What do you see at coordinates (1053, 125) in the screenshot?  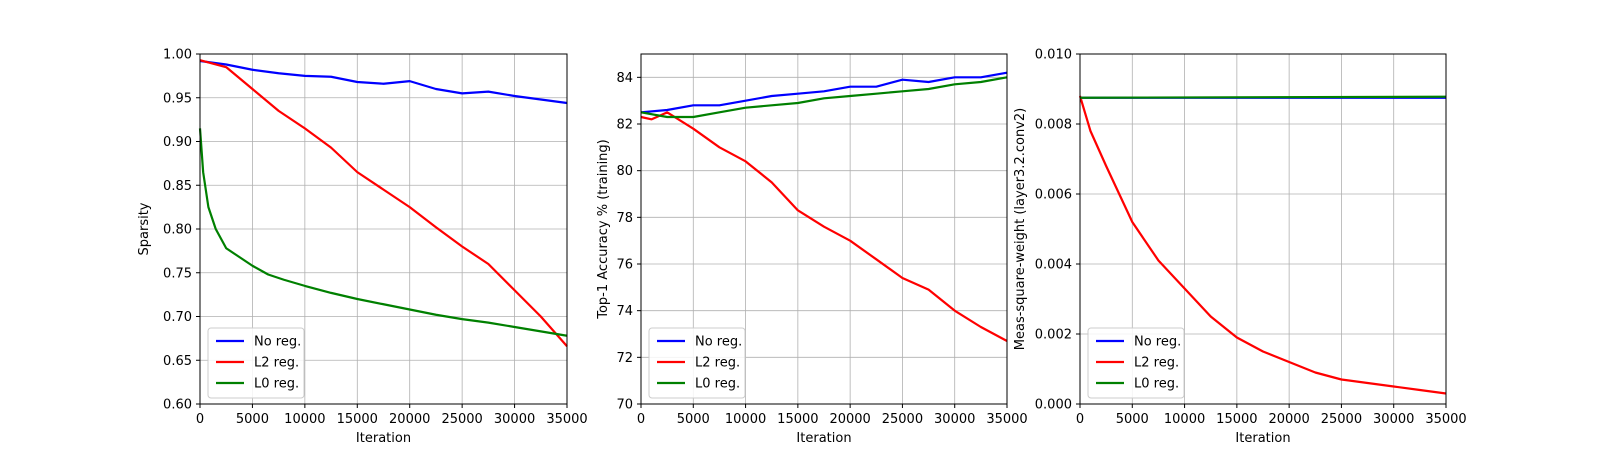 I see `y-tick-label: 0.008` at bounding box center [1053, 125].